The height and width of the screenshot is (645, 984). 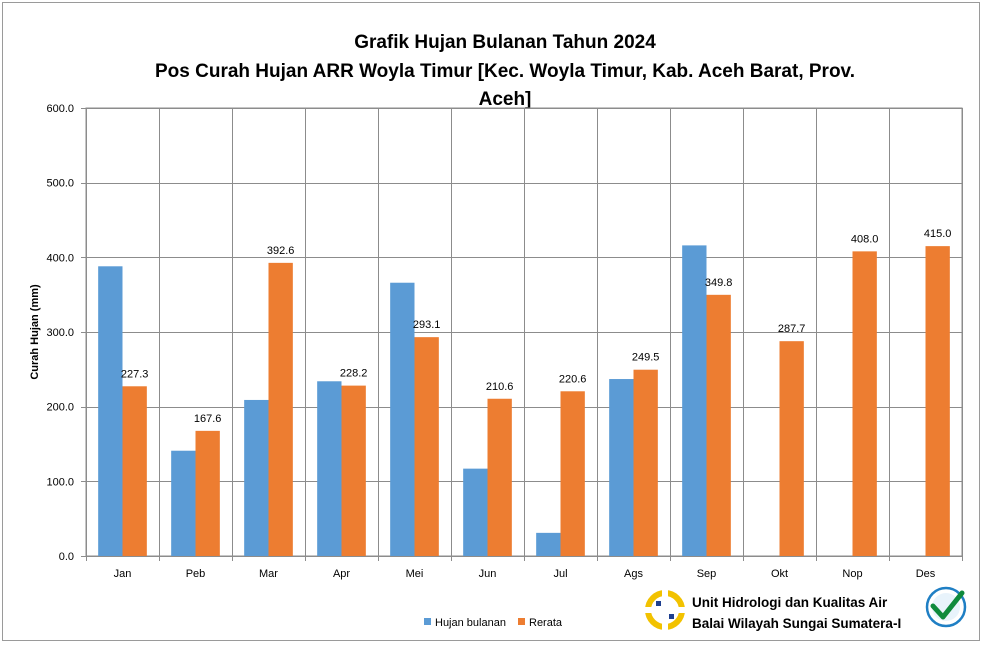 What do you see at coordinates (500, 387) in the screenshot?
I see `data-label-rerata: 210.6` at bounding box center [500, 387].